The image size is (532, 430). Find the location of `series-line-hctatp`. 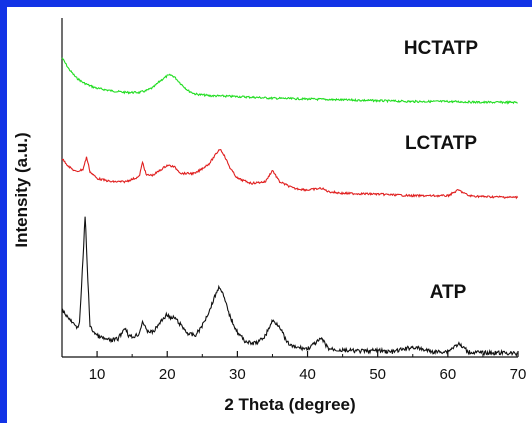

series-line-hctatp is located at coordinates (289, 81).